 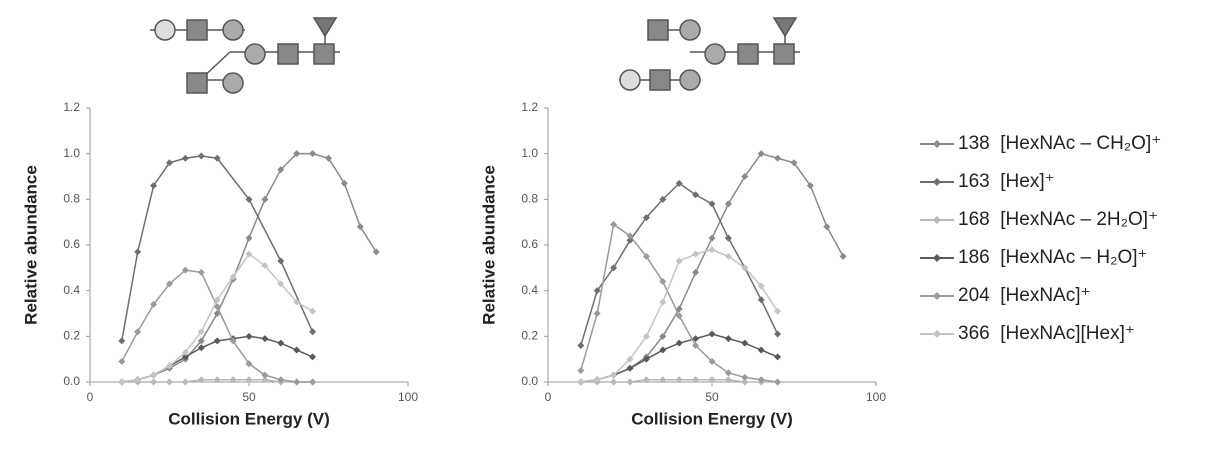 What do you see at coordinates (1046, 333) in the screenshot?
I see `legend-label: 366 [HexNAc][Hex]⁺` at bounding box center [1046, 333].